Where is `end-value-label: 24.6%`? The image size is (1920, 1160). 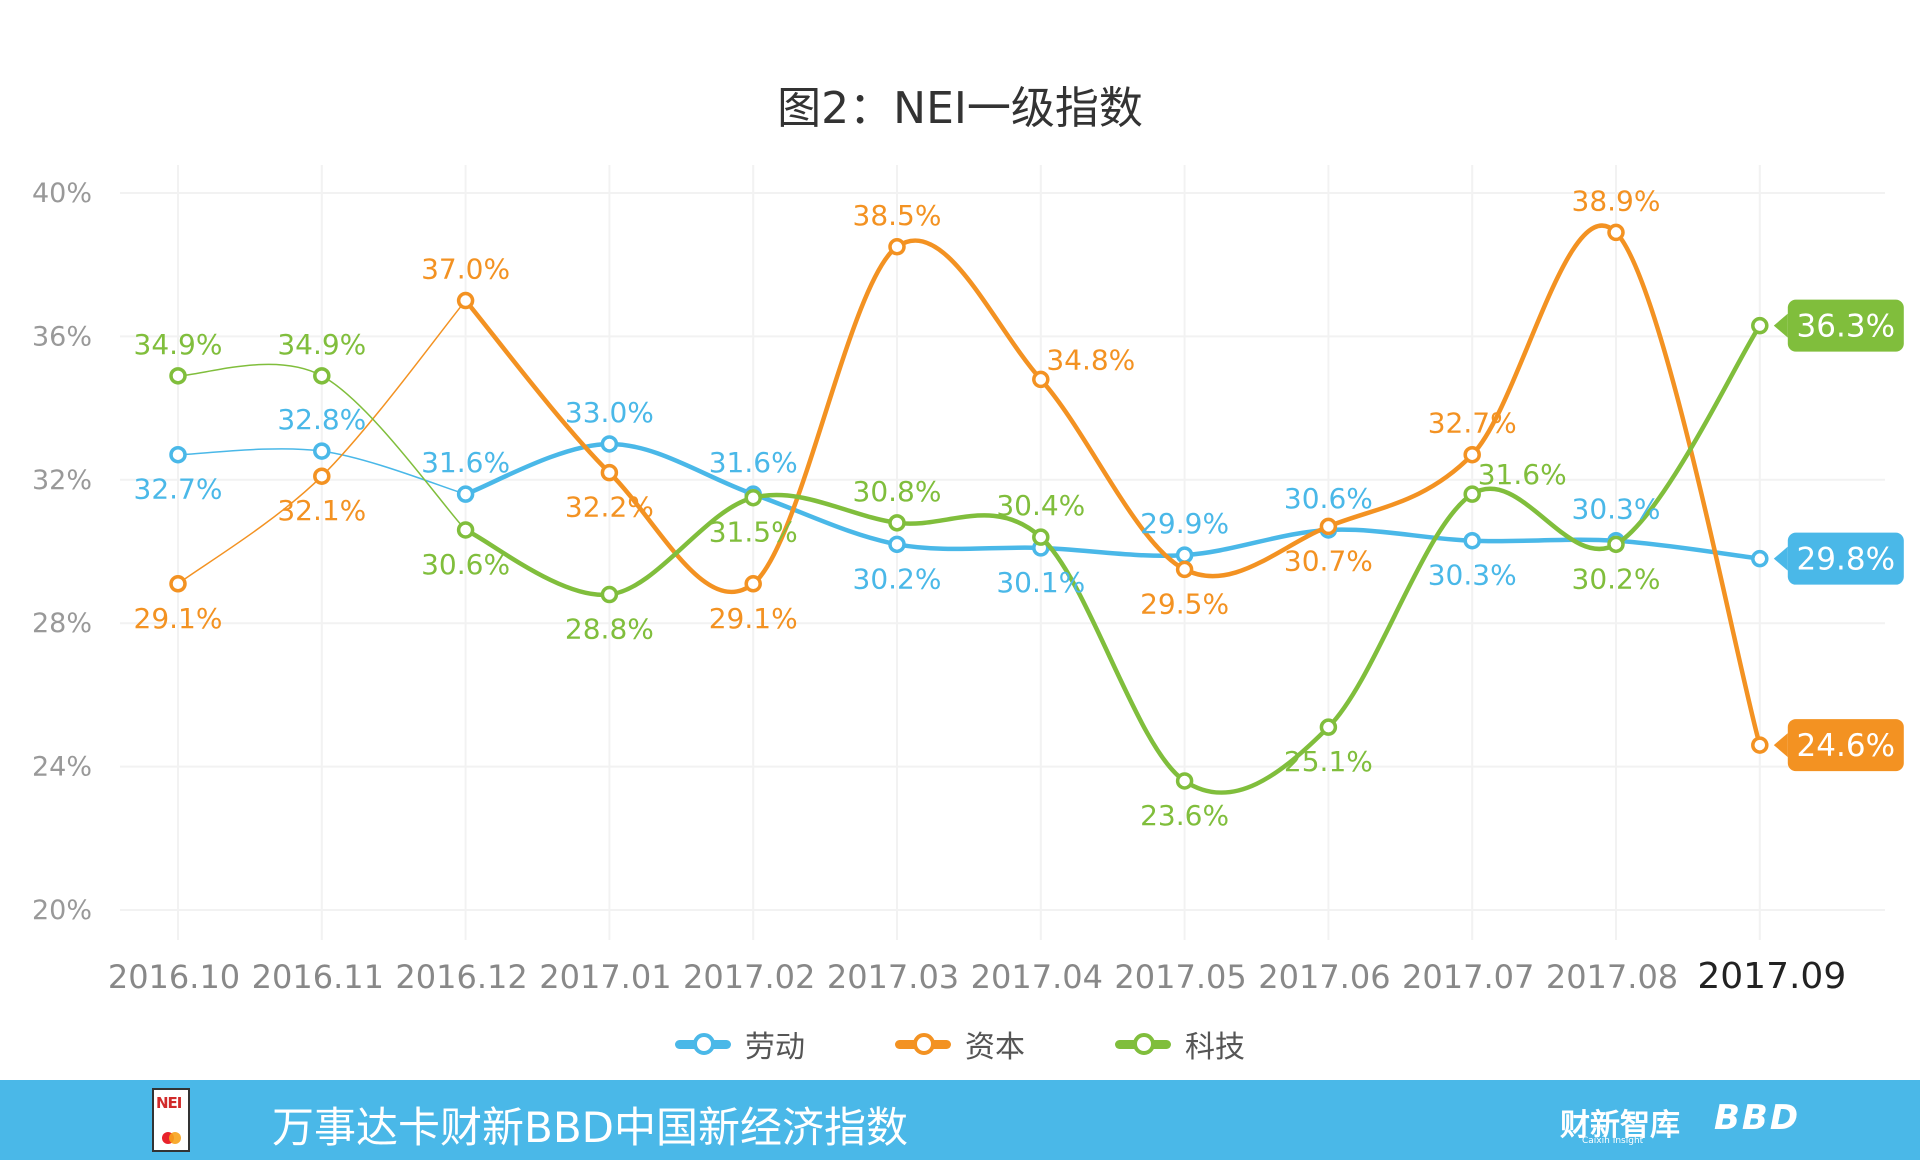 end-value-label: 24.6% is located at coordinates (1846, 746).